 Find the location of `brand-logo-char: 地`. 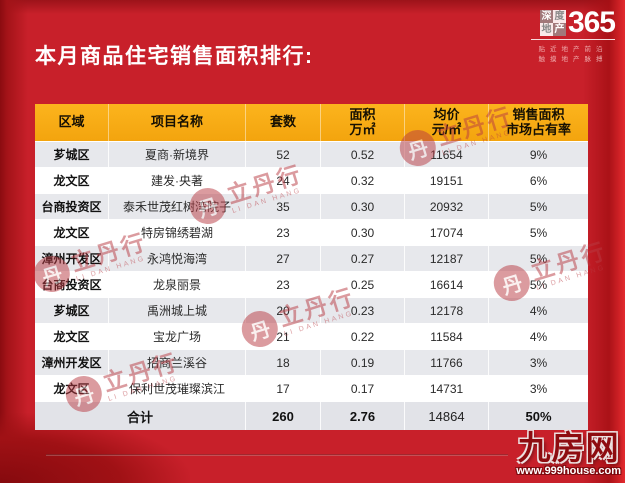

brand-logo-char: 地 is located at coordinates (546, 29).